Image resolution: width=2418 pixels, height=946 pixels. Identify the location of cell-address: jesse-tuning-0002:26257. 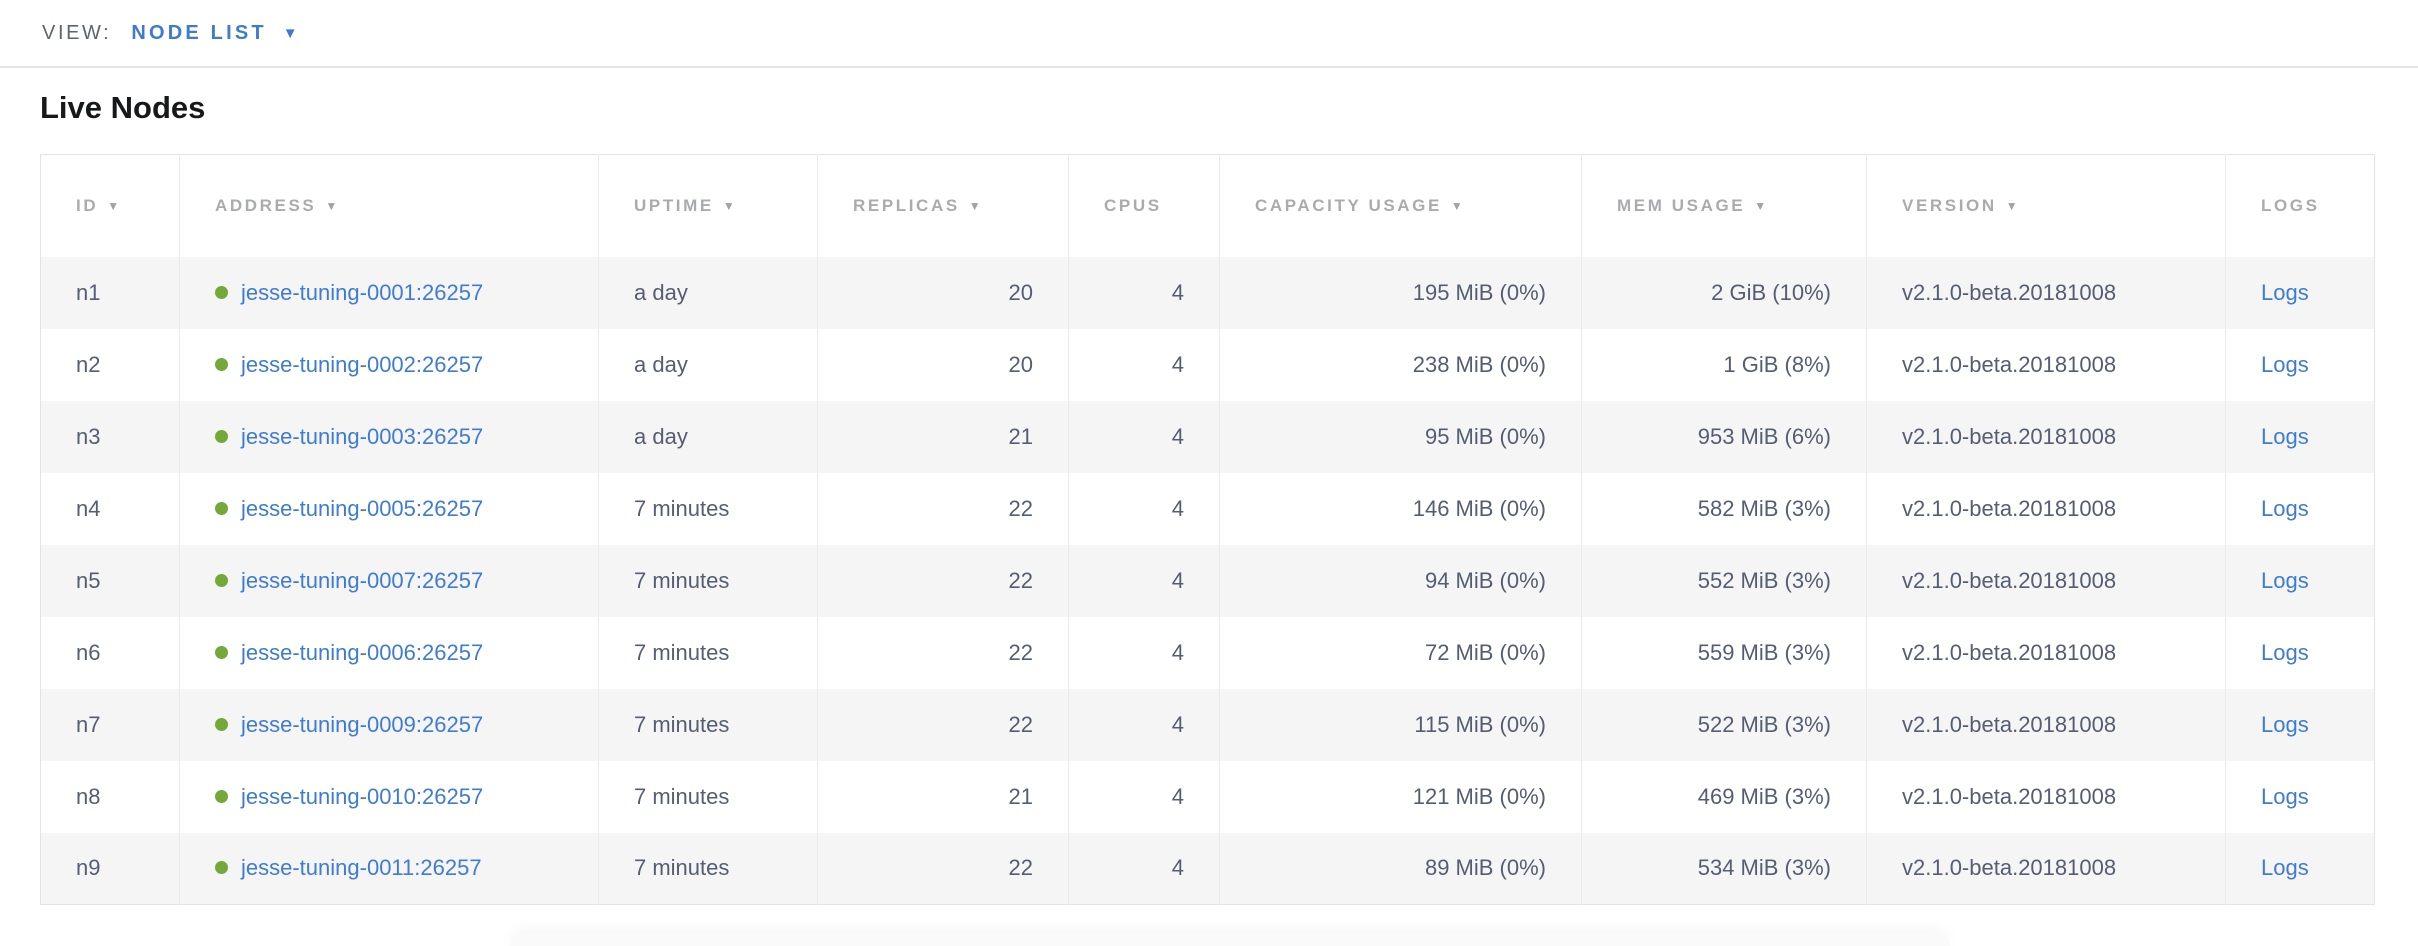
(389, 364).